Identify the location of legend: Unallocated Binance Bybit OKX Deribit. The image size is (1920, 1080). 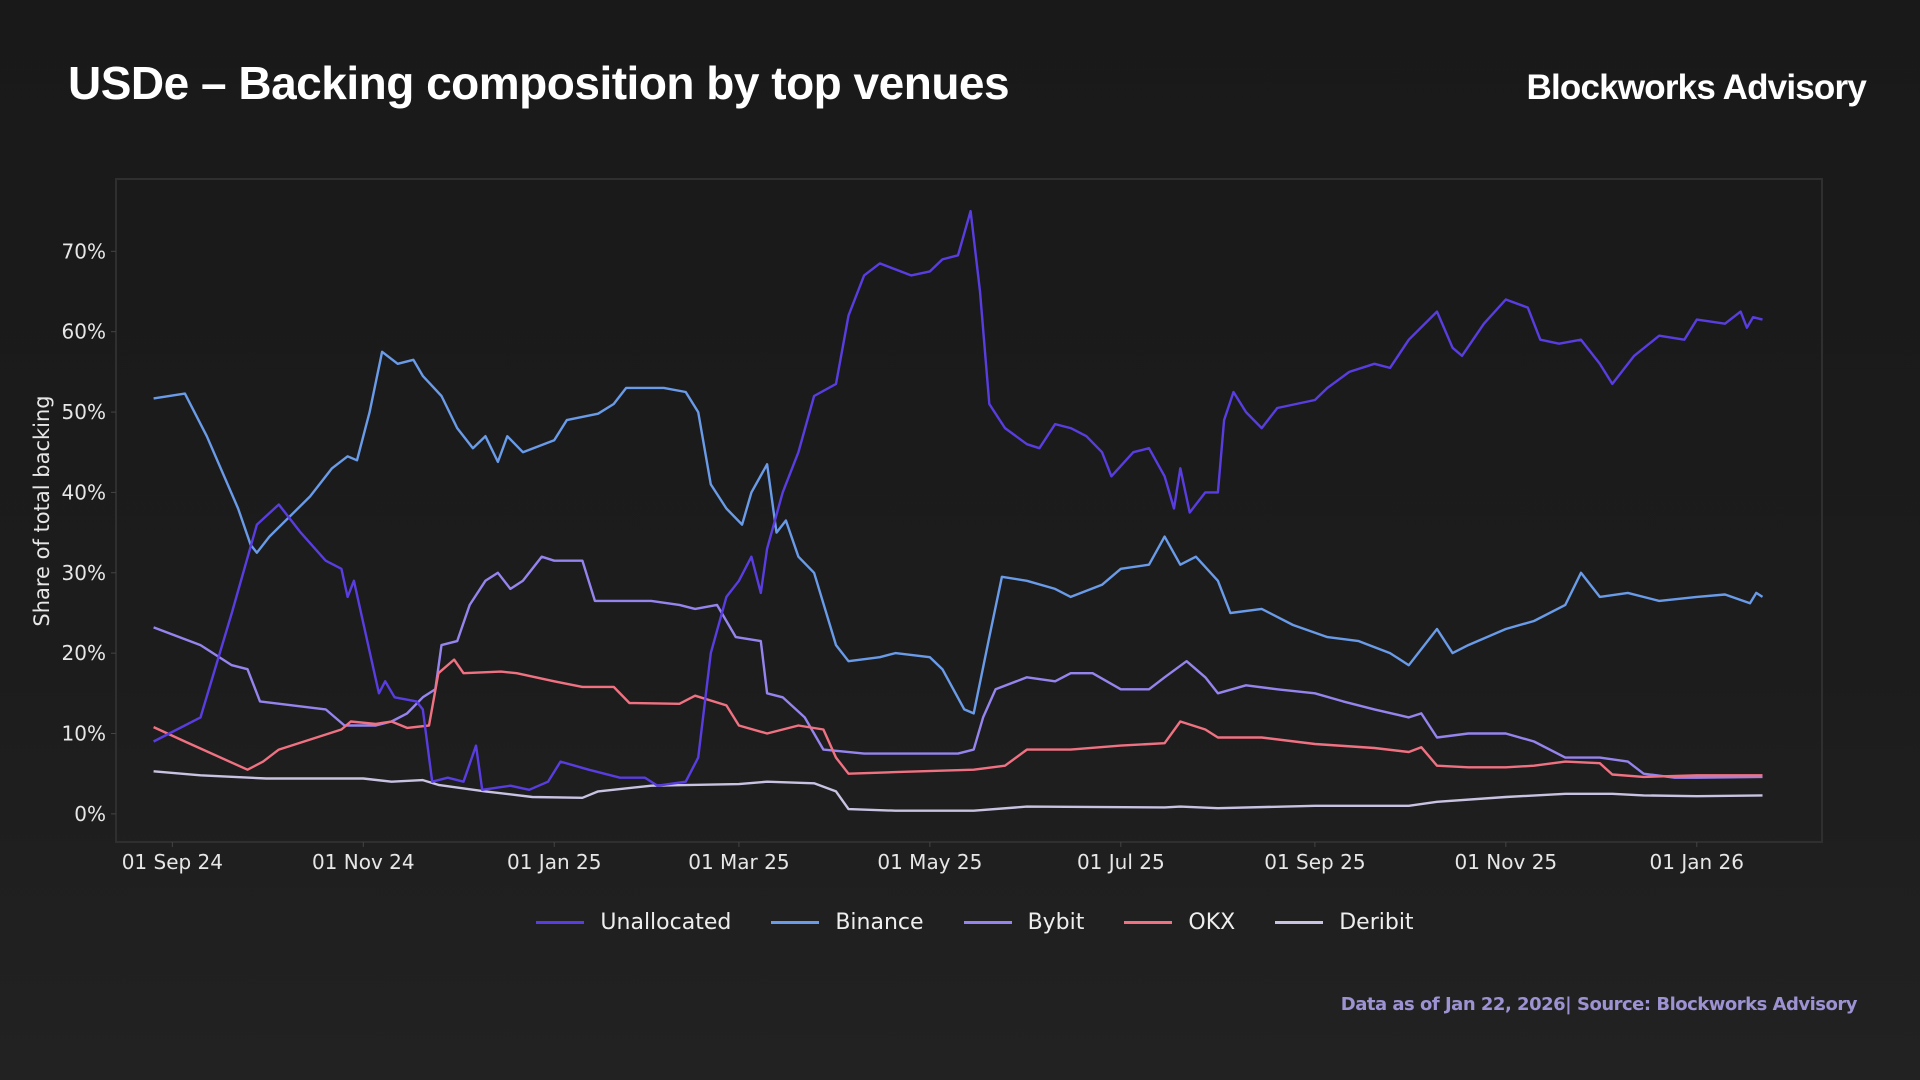
(960, 922).